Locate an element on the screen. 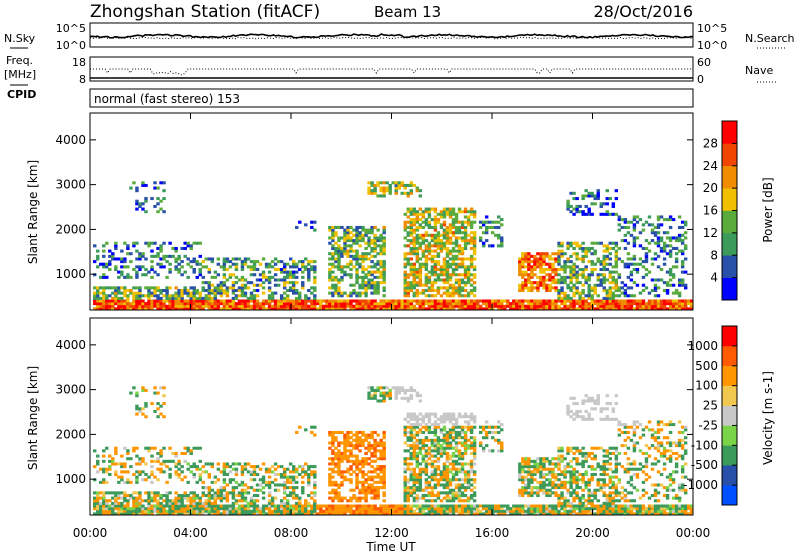 This screenshot has width=800, height=554. freq-trace is located at coordinates (391, 73).